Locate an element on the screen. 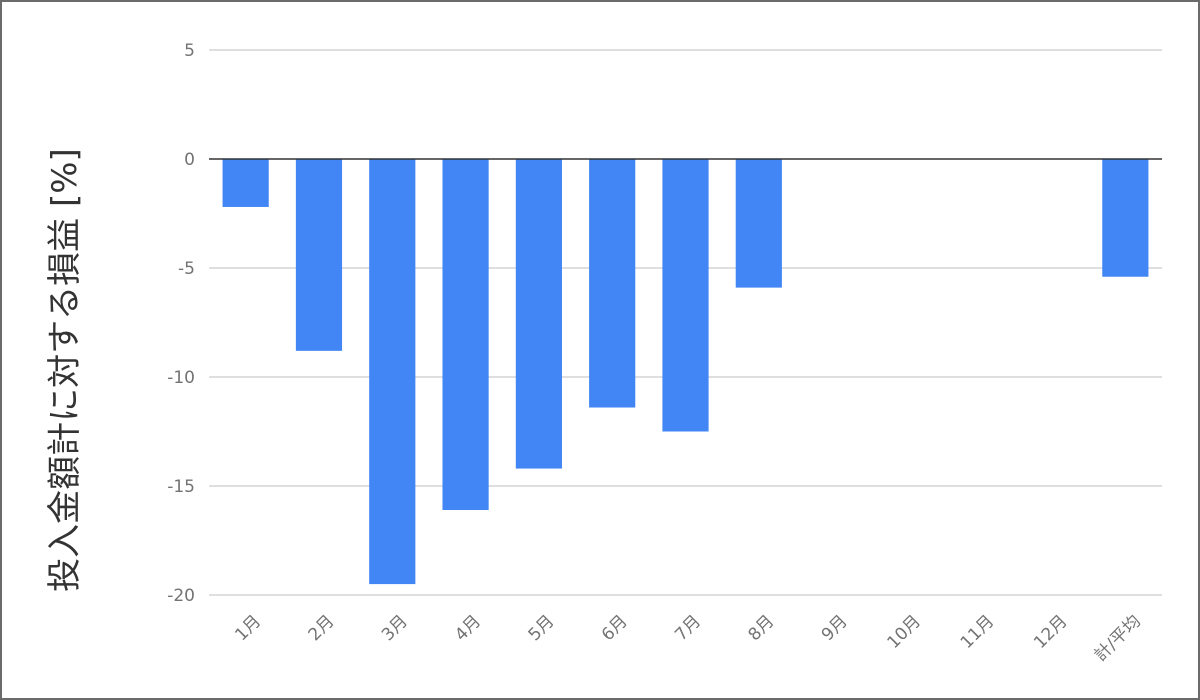 The width and height of the screenshot is (1200, 700). x-tick-label: 11月 is located at coordinates (977, 631).